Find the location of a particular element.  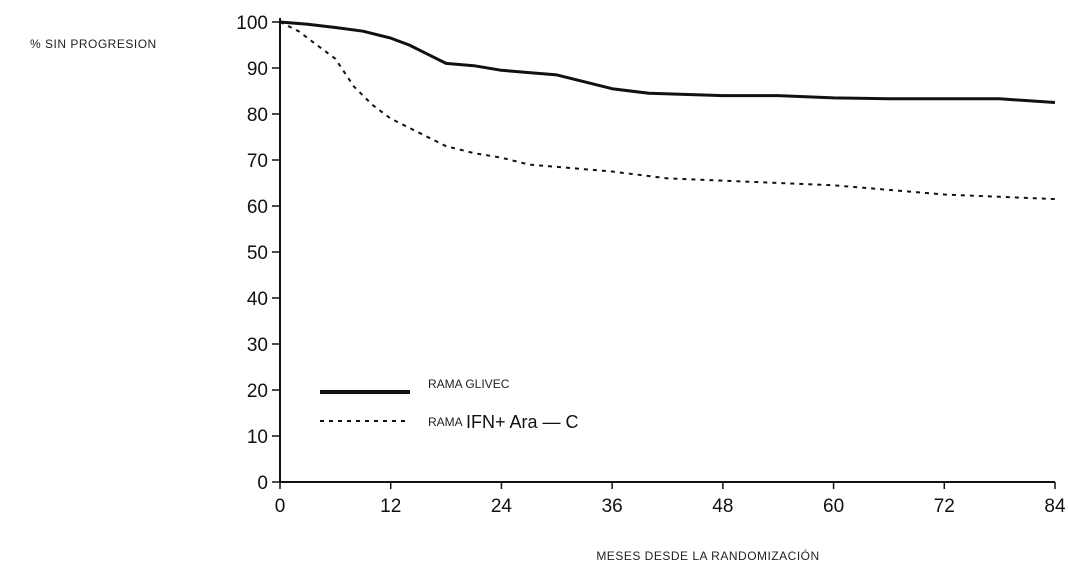

x-tick-label: 24 is located at coordinates (502, 506).